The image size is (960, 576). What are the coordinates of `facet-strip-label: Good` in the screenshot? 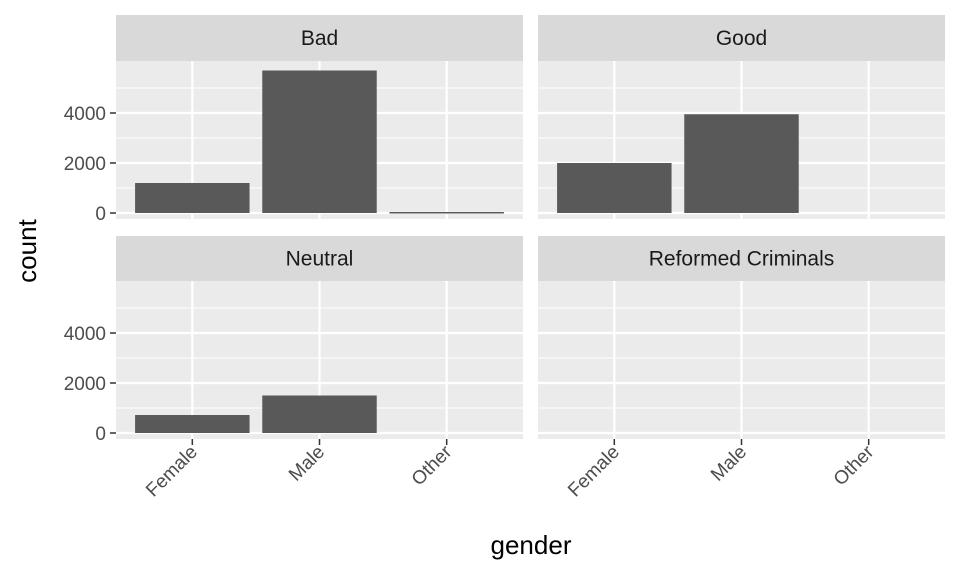 It's located at (741, 38).